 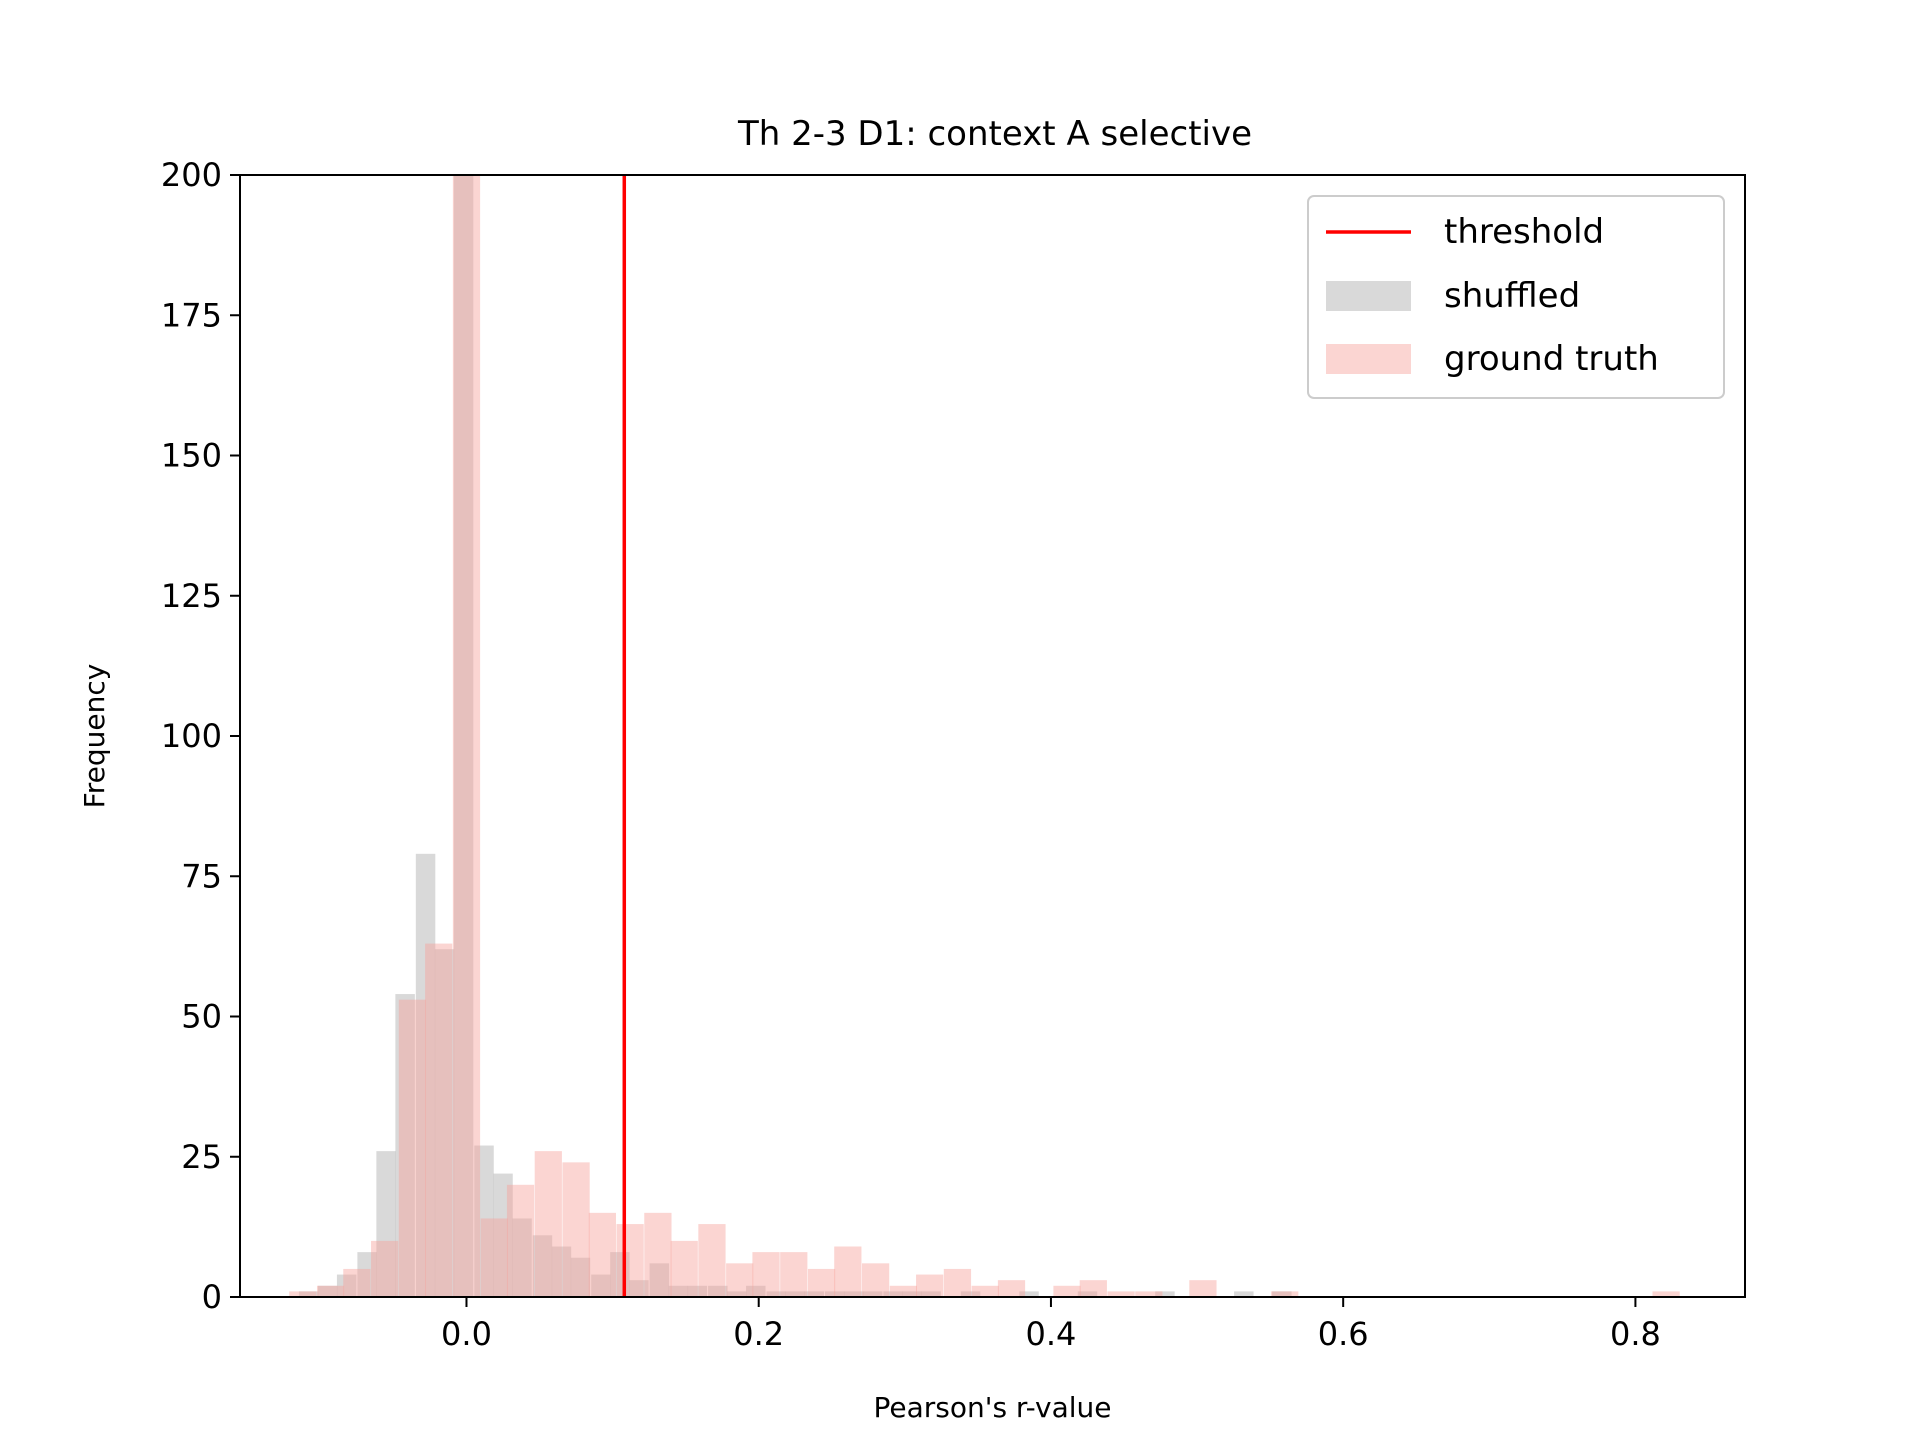 I want to click on x-tick-label: 0.8, so click(x=1635, y=1334).